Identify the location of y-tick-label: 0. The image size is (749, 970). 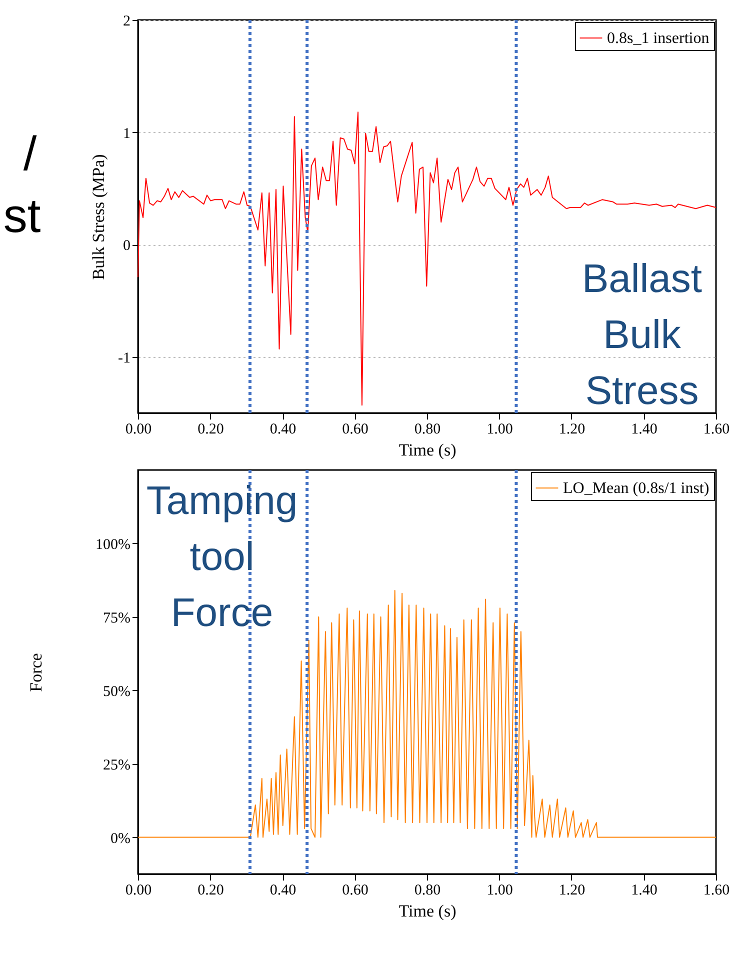
(126, 246).